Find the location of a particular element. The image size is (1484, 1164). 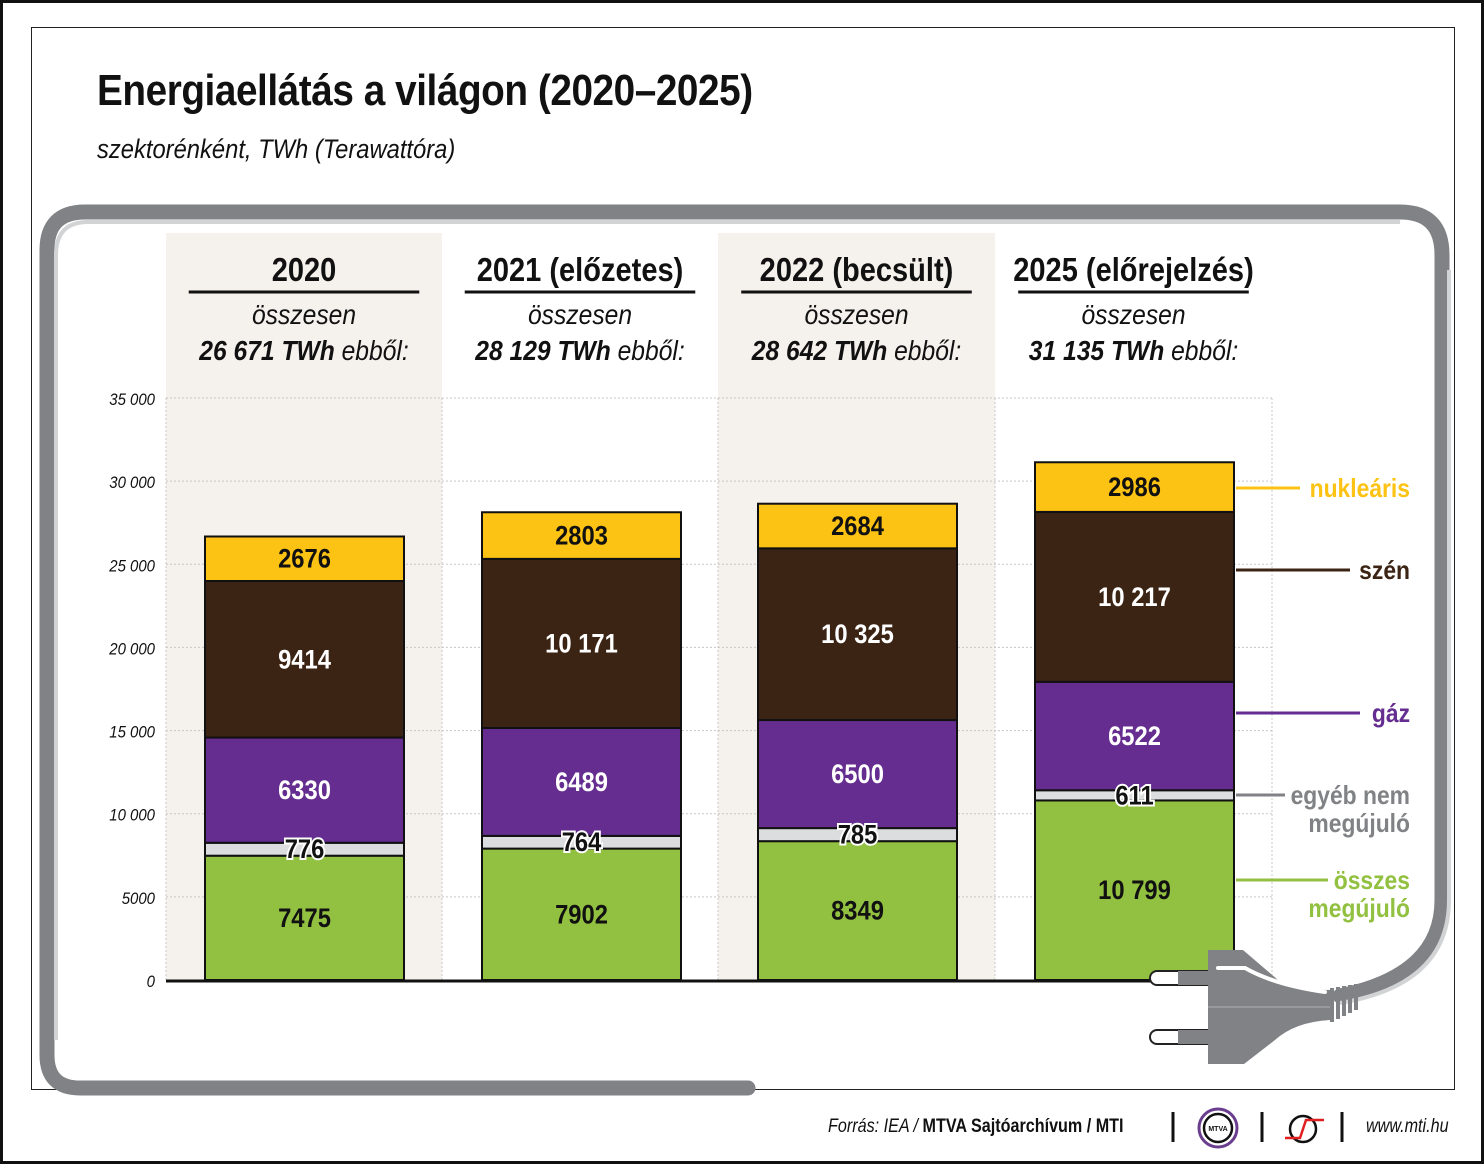

bar-value-label: 10 799 is located at coordinates (1134, 891).